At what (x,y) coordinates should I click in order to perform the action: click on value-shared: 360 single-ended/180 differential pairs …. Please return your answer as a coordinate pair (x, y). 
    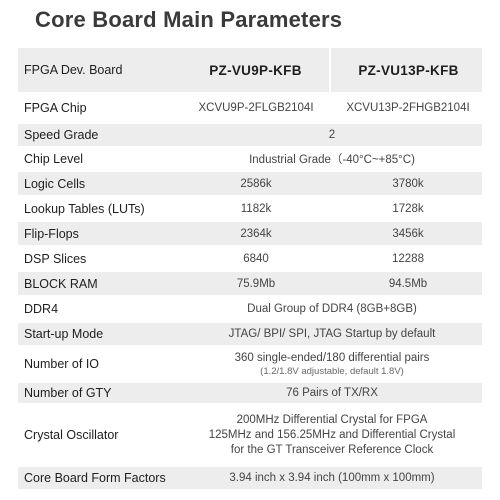
    Looking at the image, I should click on (330, 364).